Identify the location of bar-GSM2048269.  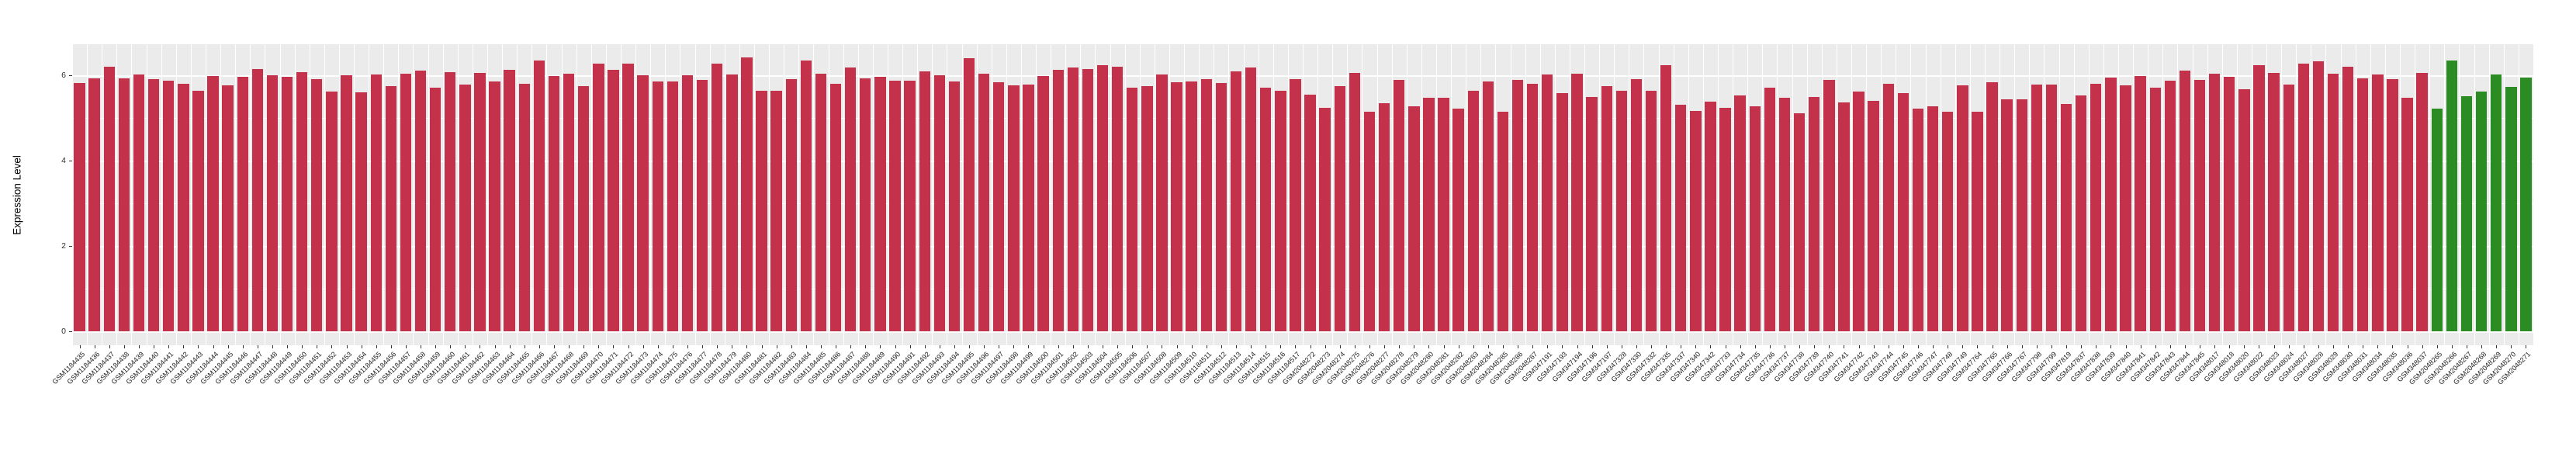
(2496, 203).